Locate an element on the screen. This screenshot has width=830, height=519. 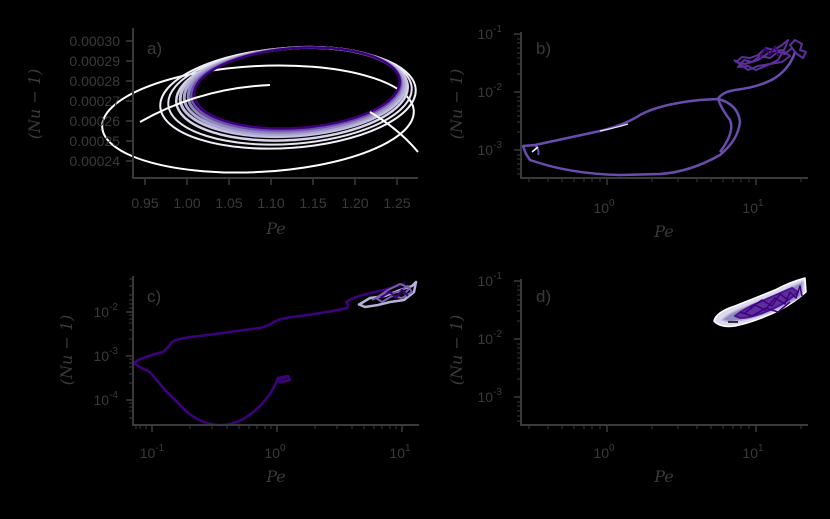
panel-c-y-ticks: 10⁻² 10⁻³ 10⁻⁴ is located at coordinates (113, 348).